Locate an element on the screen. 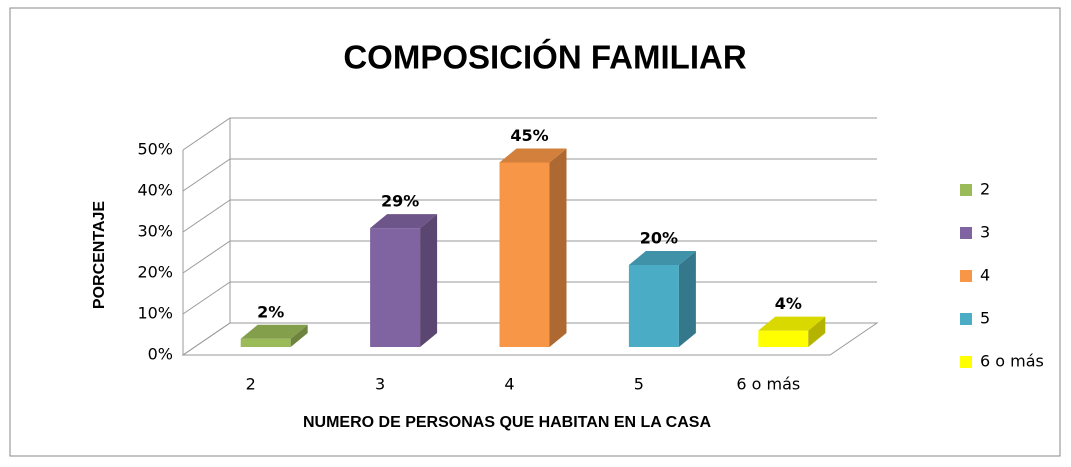  value-label: 29% is located at coordinates (400, 201).